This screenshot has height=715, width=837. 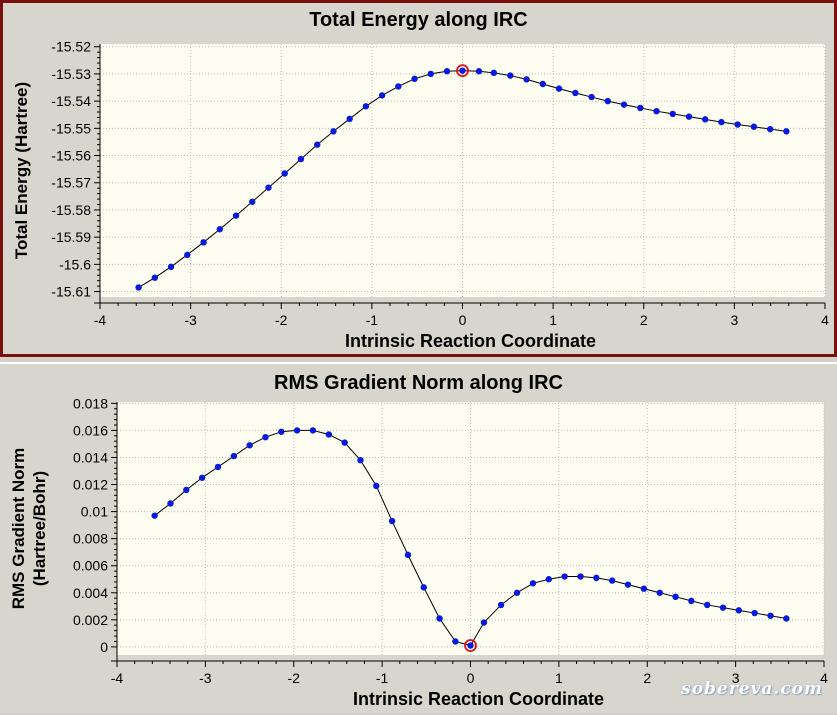 What do you see at coordinates (752, 689) in the screenshot?
I see `watermark-text: sobereva.com` at bounding box center [752, 689].